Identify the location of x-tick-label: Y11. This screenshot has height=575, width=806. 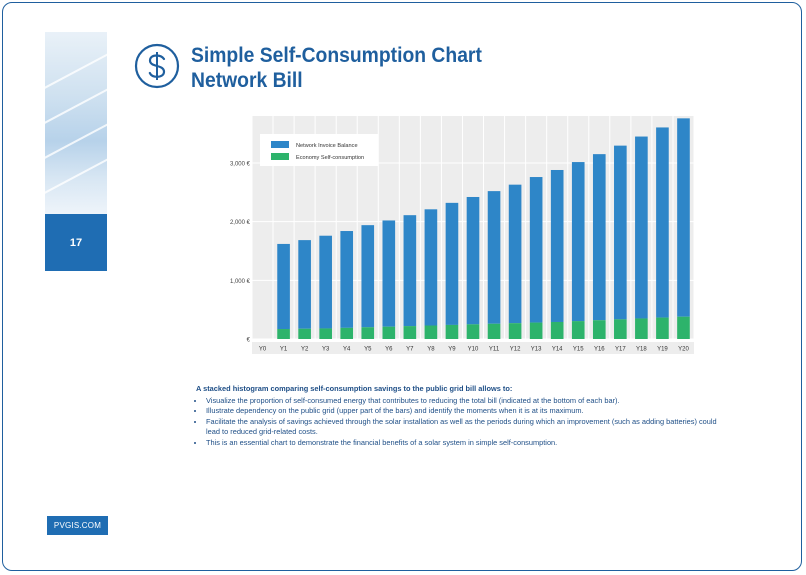
(494, 350).